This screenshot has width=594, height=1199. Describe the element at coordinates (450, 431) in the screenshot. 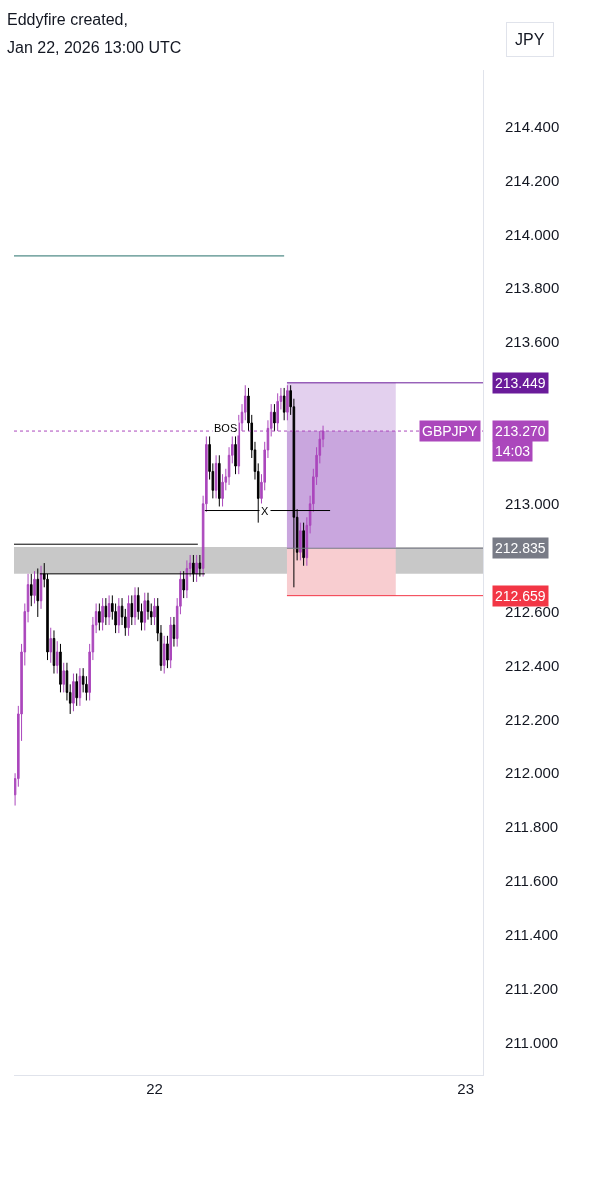

I see `annotation: GBPJPY` at that location.